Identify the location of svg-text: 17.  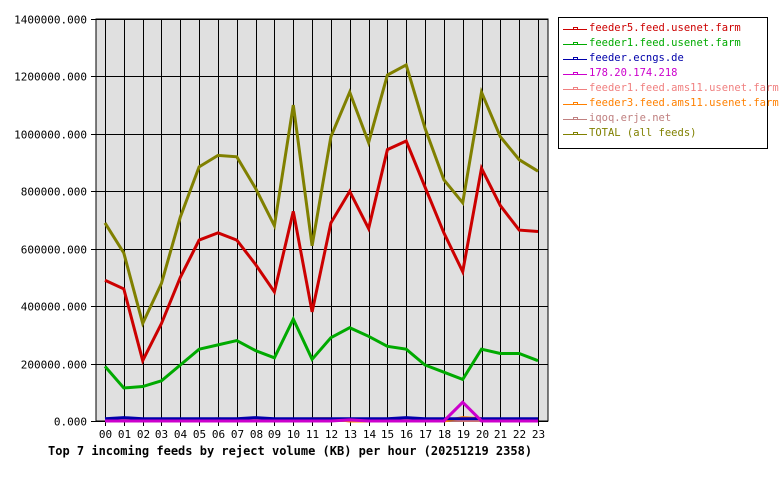
(425, 434).